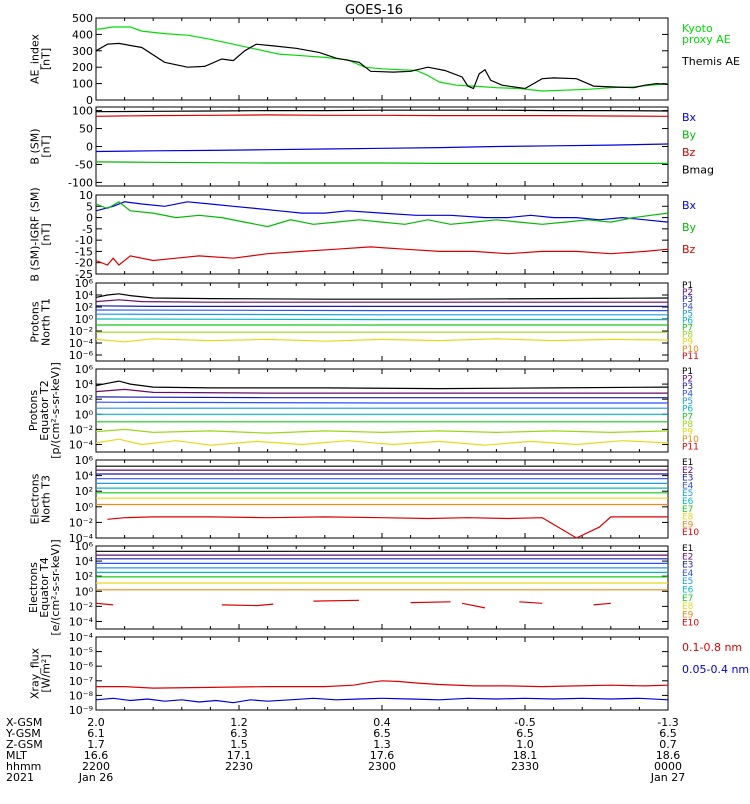 The height and width of the screenshot is (804, 750). What do you see at coordinates (81, 444) in the screenshot?
I see `y-tick-label-protons_t2: 10⁻⁴` at bounding box center [81, 444].